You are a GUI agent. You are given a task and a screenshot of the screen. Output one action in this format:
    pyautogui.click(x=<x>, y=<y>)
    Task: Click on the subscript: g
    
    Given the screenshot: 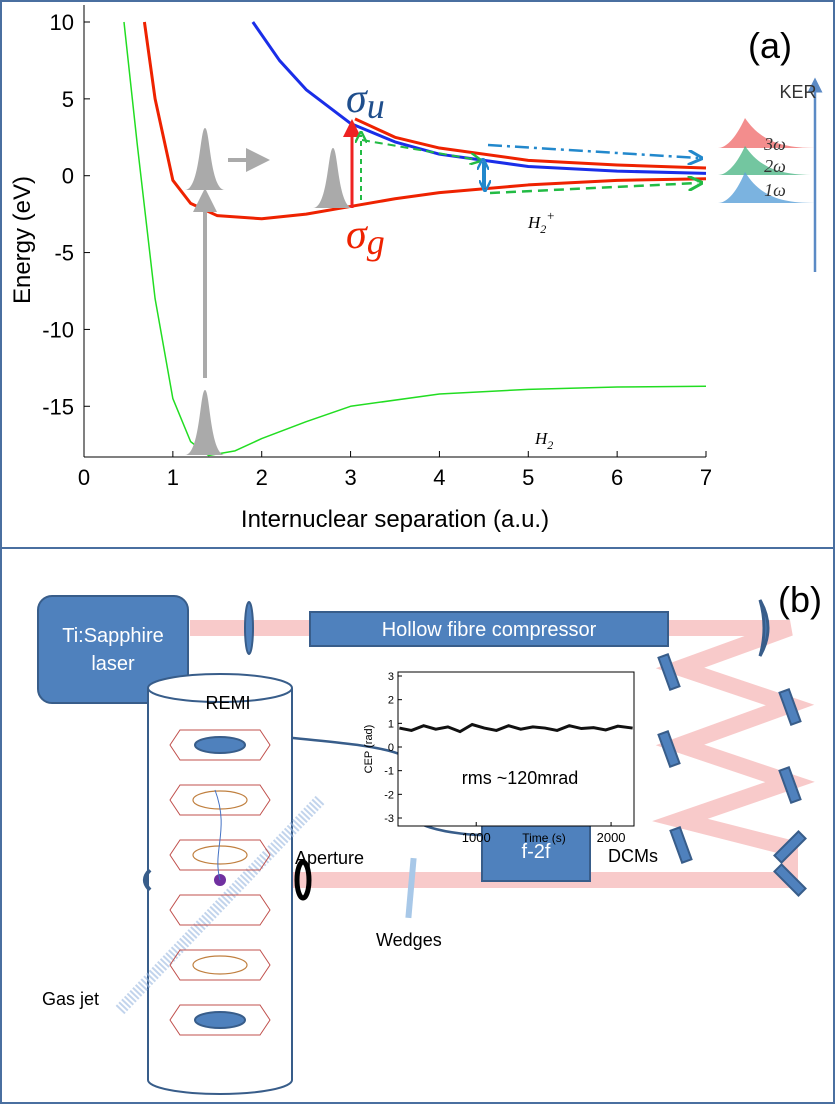 What is the action you would take?
    pyautogui.click(x=376, y=242)
    